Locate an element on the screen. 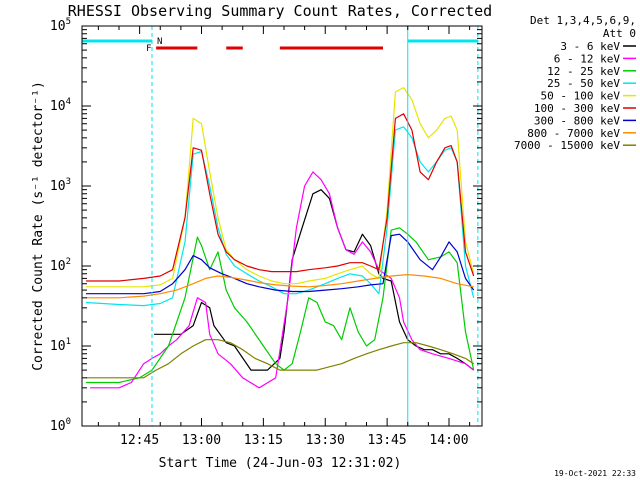 The height and width of the screenshot is (480, 640). y-tick-label: 10⁵ is located at coordinates (60, 25).